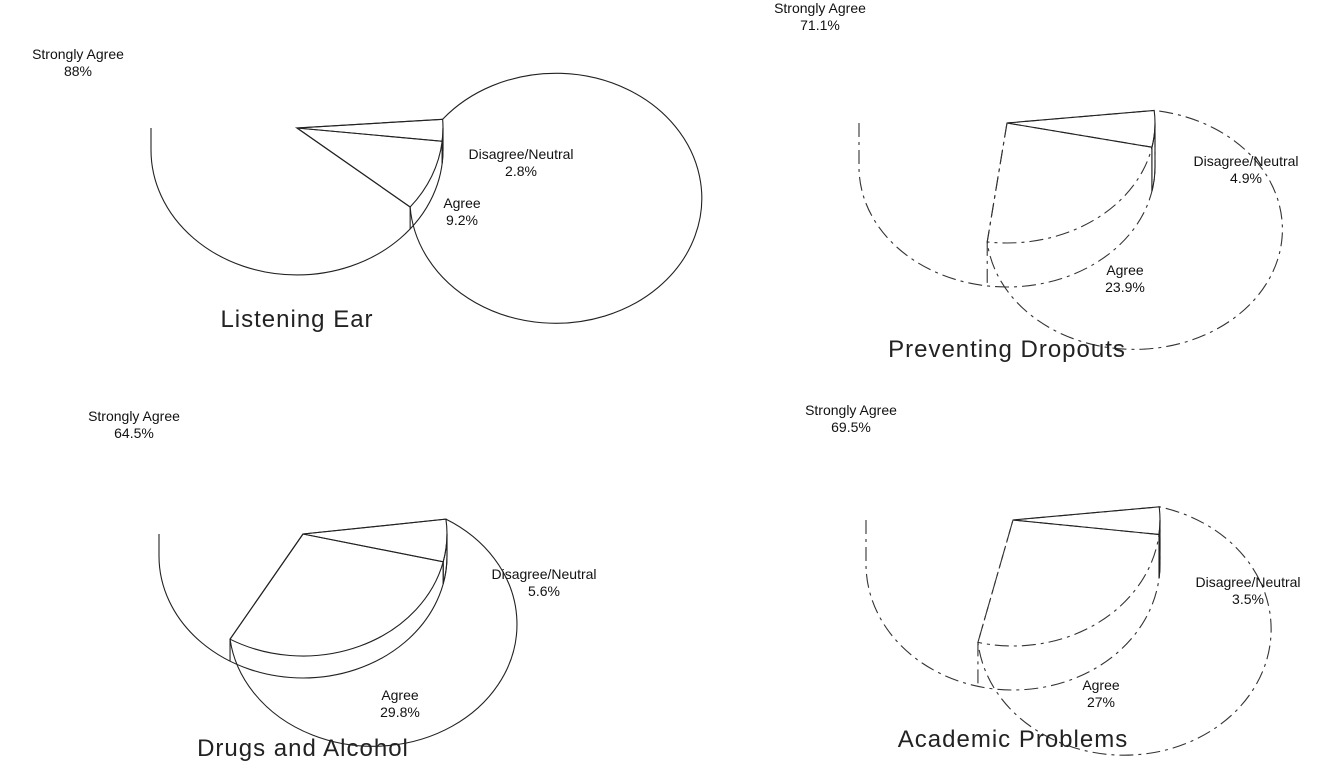  I want to click on slice-value-label: 4.9%, so click(1246, 178).